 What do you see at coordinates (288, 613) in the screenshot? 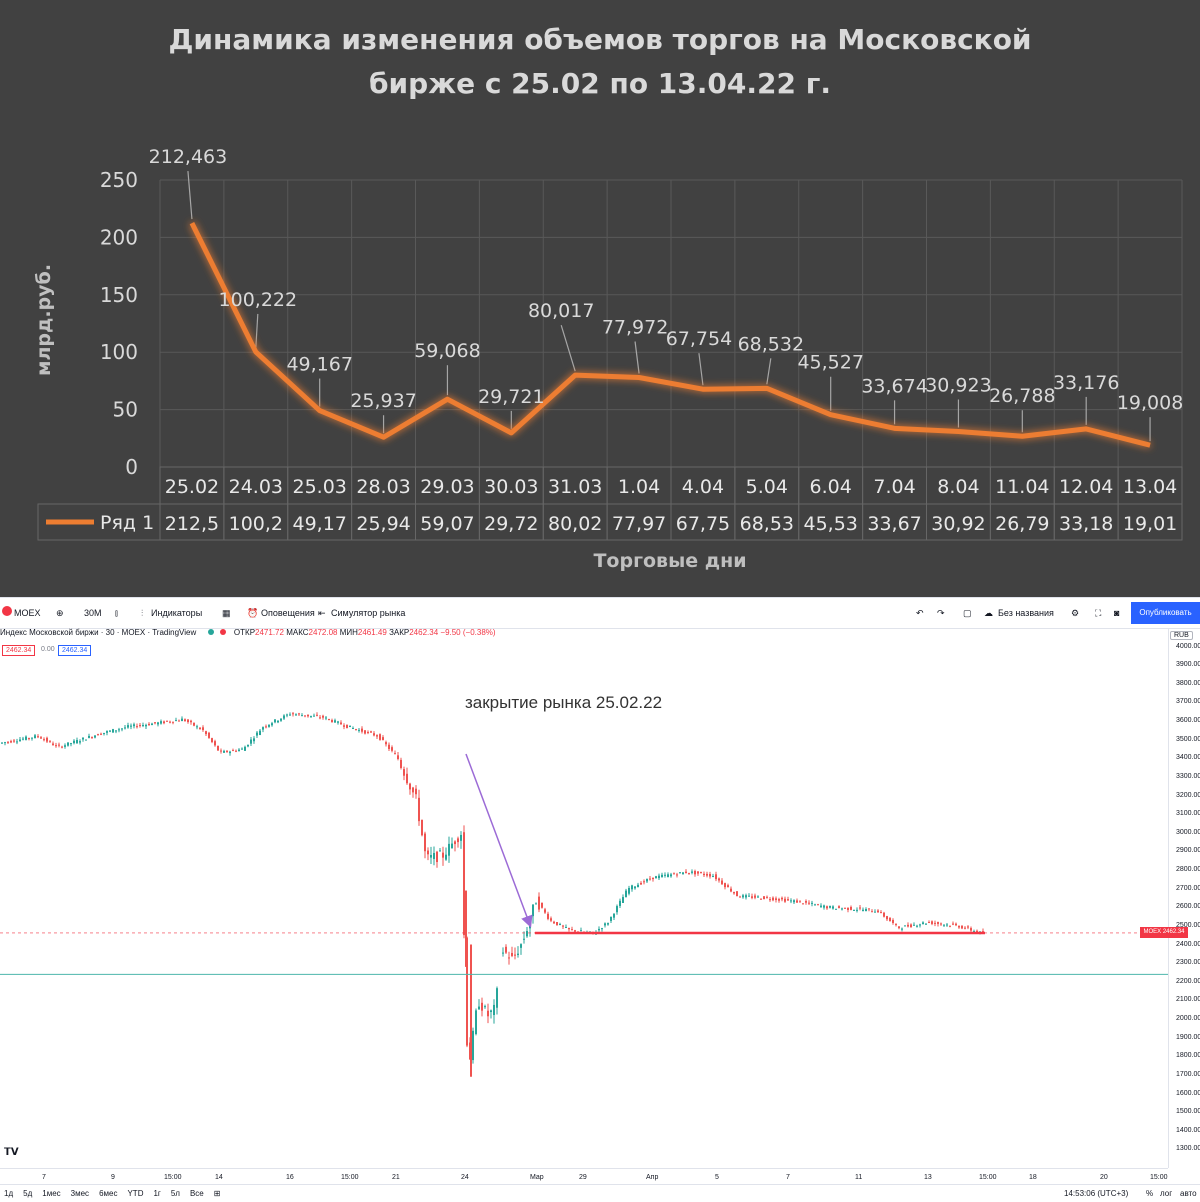
I see `alerts-button: Оповещения` at bounding box center [288, 613].